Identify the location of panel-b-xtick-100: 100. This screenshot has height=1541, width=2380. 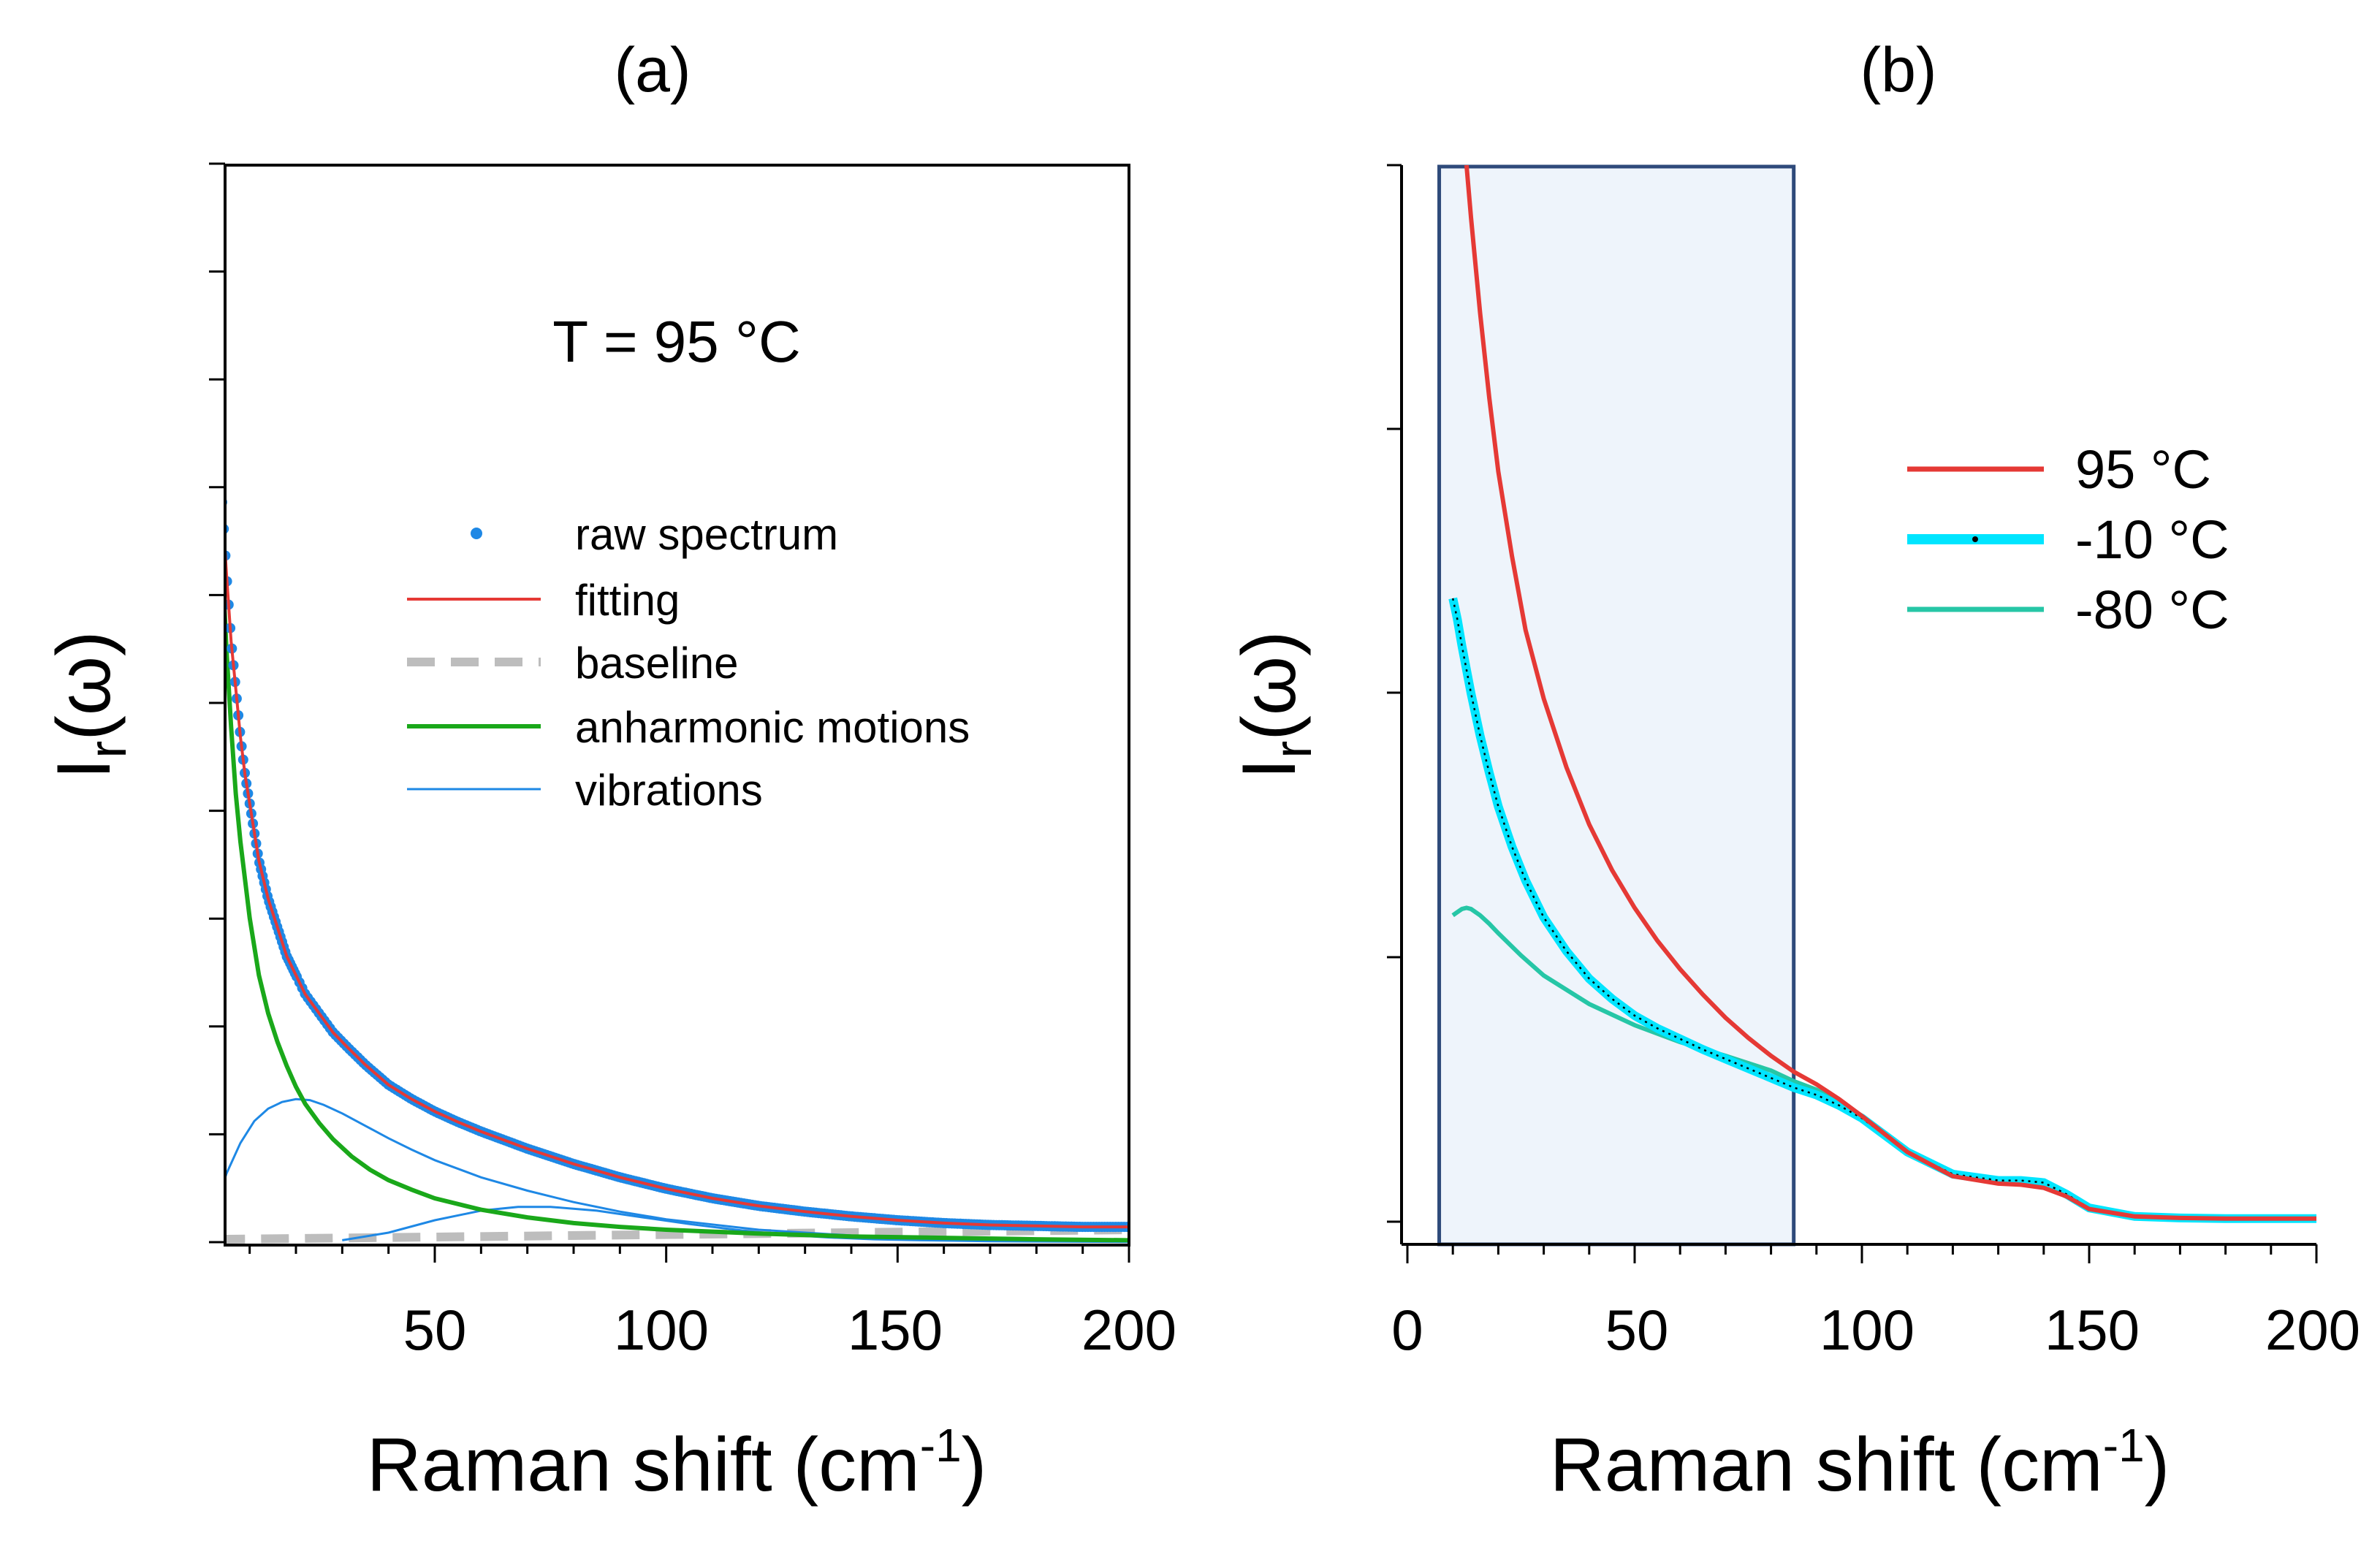
(1867, 1330).